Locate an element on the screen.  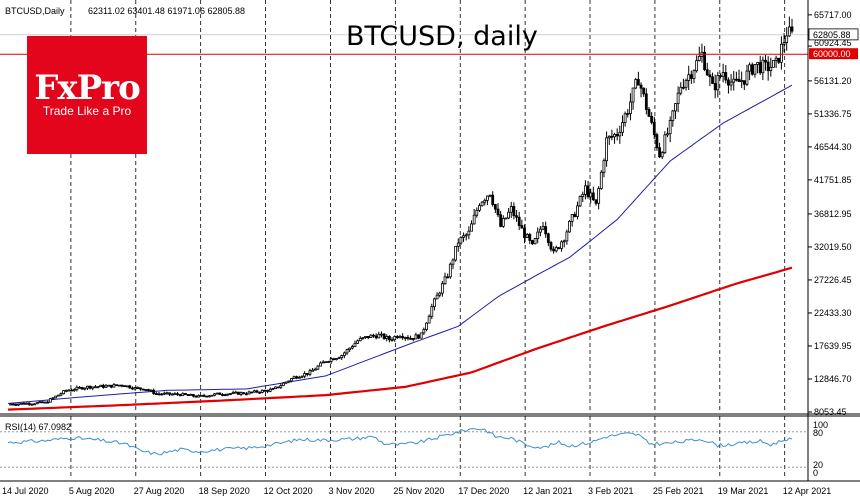
x-tick-label: 14 Jul 2020 is located at coordinates (25, 491).